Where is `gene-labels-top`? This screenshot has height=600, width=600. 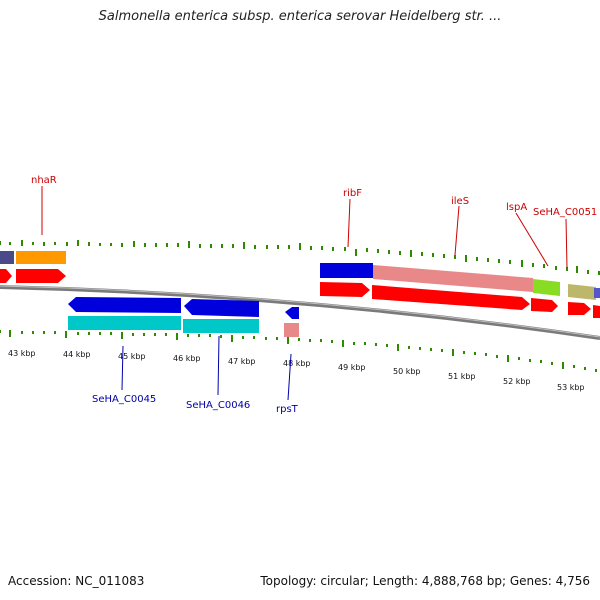
gene-labels-top is located at coordinates (304, 227).